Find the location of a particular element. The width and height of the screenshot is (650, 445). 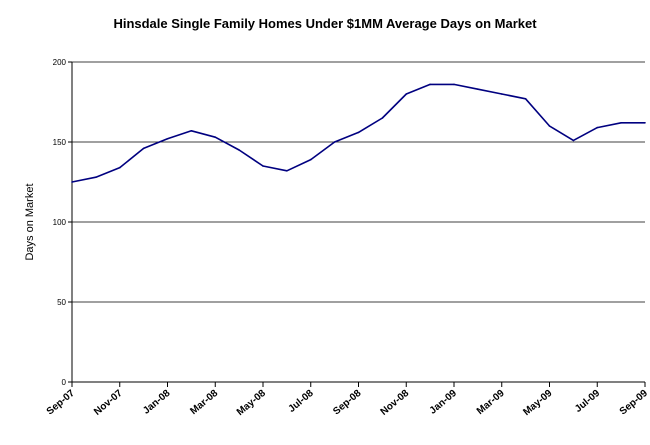

x-tick-label: Jul-08 is located at coordinates (301, 401).